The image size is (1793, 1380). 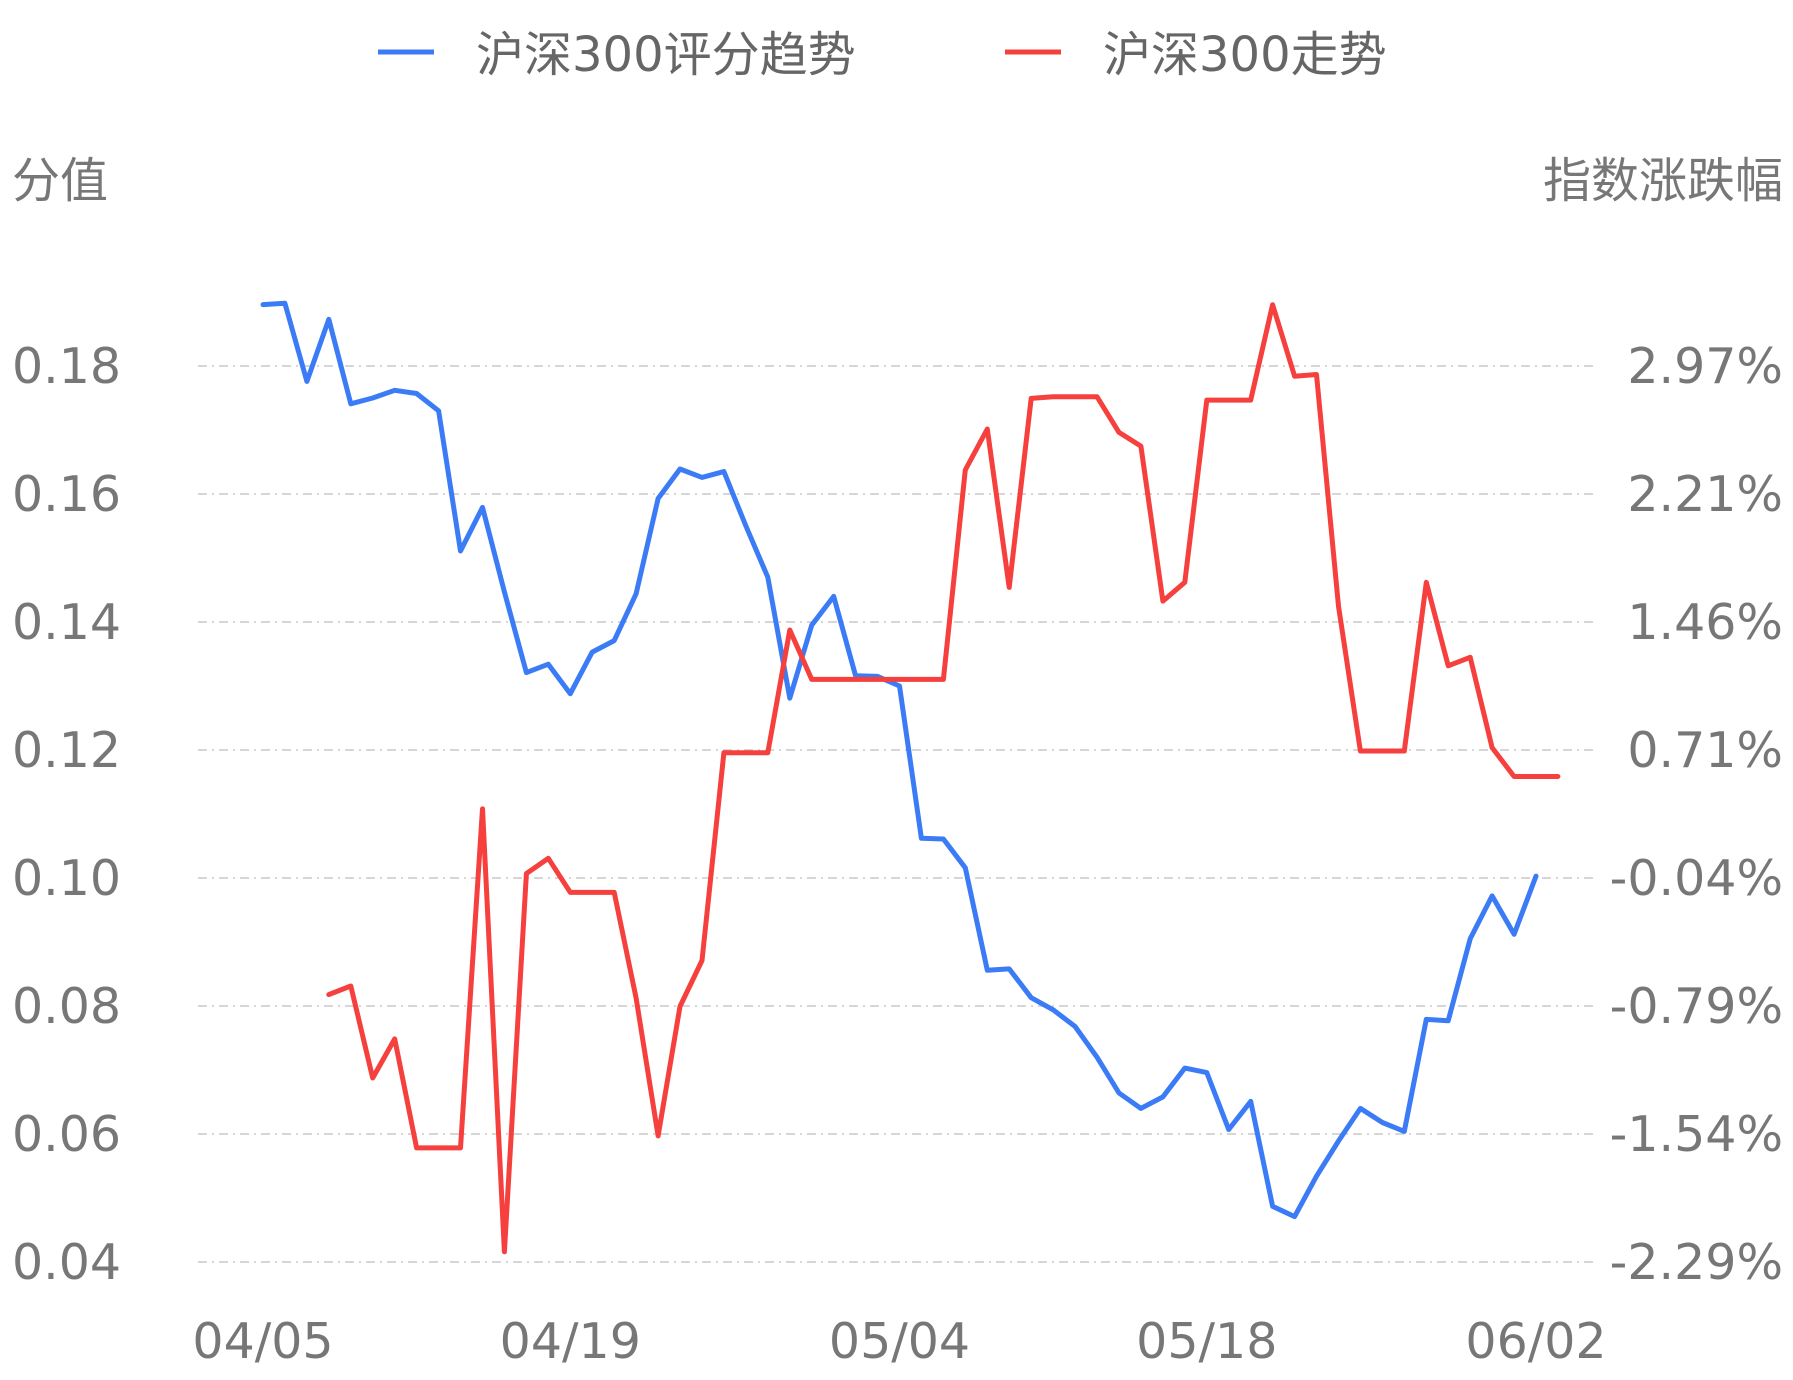 I want to click on x-tick-label: 05/04, so click(x=899, y=1341).